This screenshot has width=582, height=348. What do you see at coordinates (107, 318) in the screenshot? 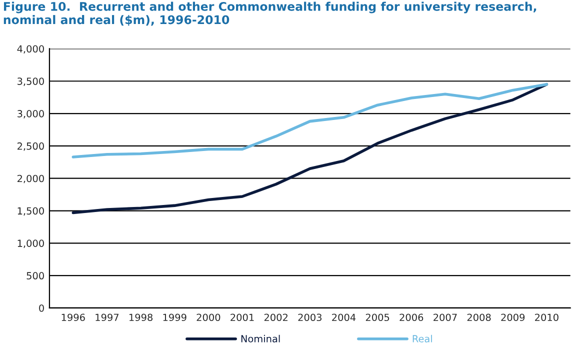
I see `x-tick-label: 1997` at bounding box center [107, 318].